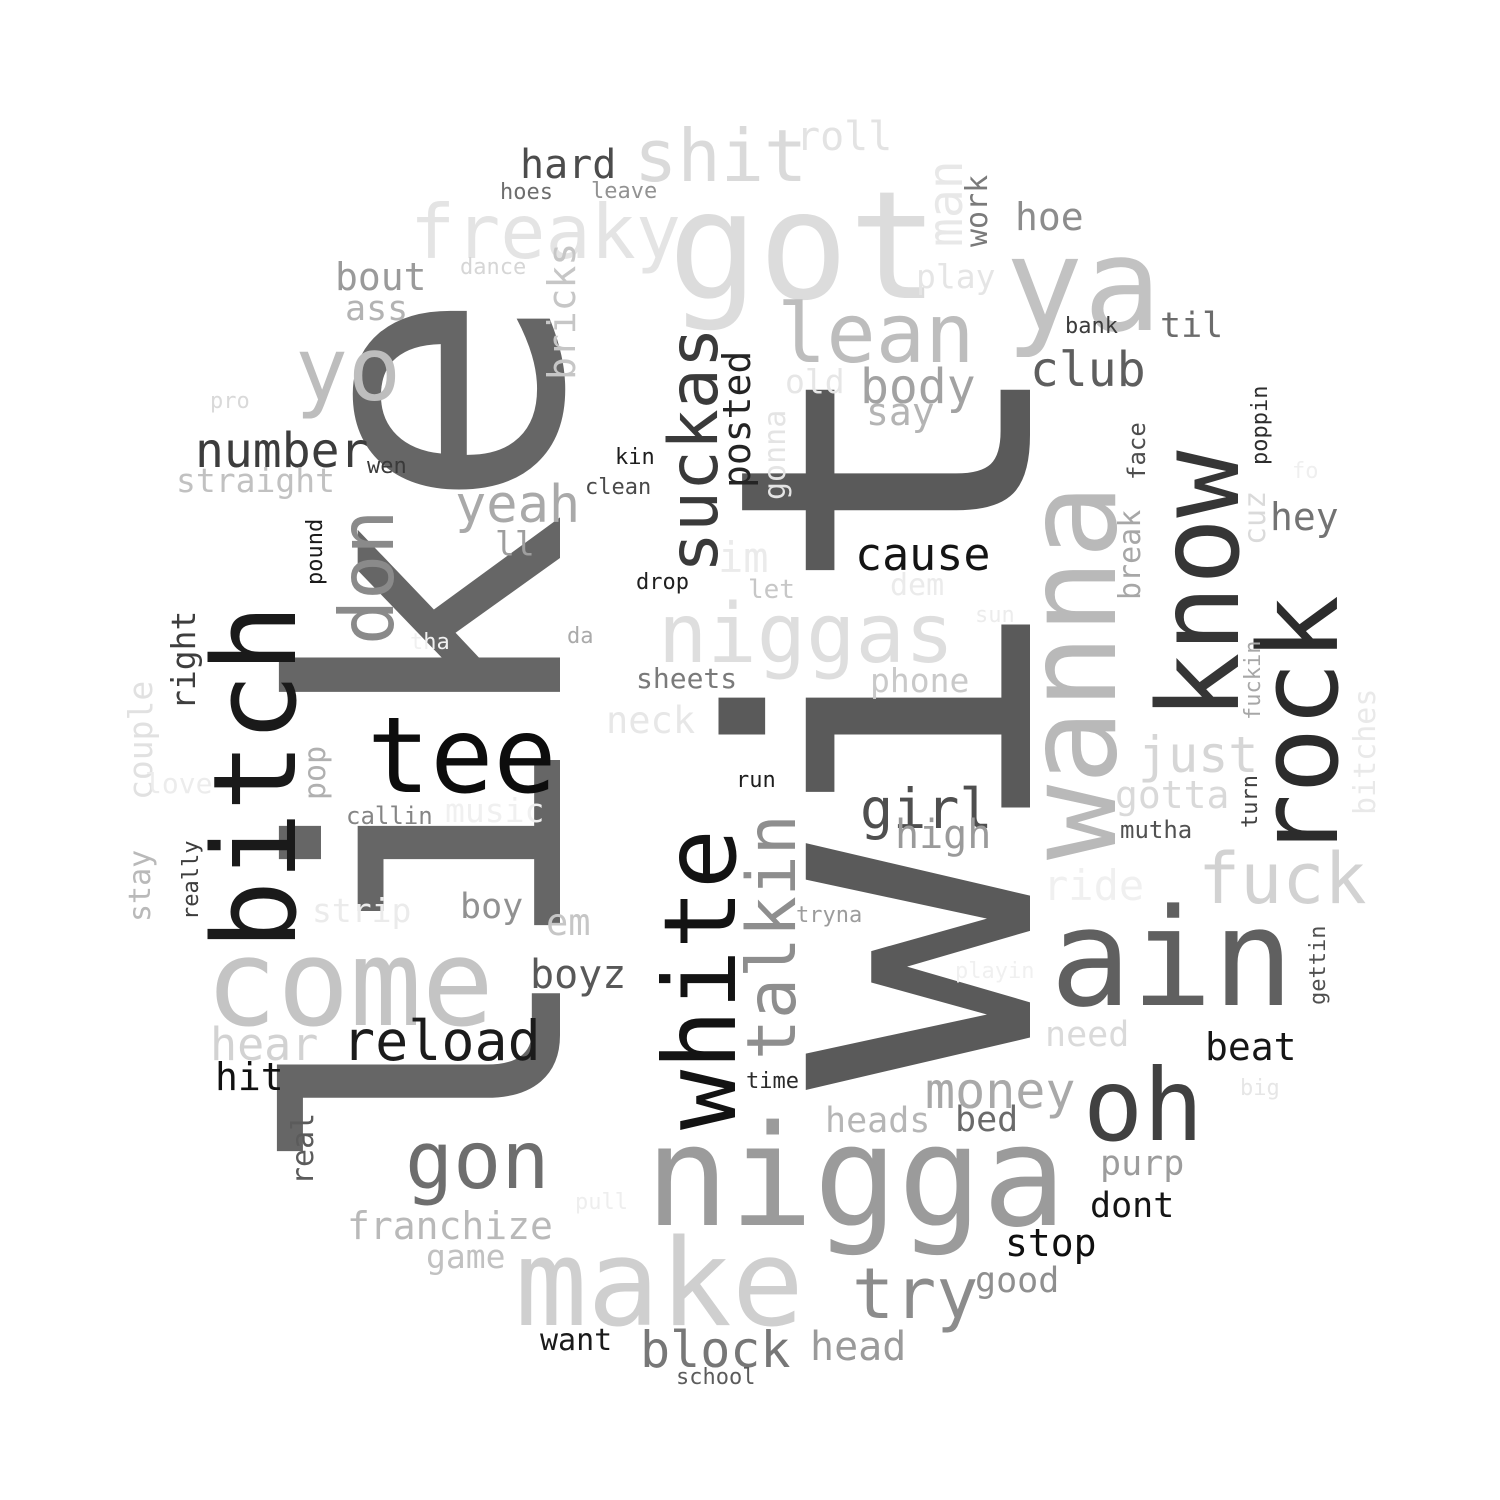 The height and width of the screenshot is (1500, 1500). I want to click on word-gotta: gotta, so click(1172, 795).